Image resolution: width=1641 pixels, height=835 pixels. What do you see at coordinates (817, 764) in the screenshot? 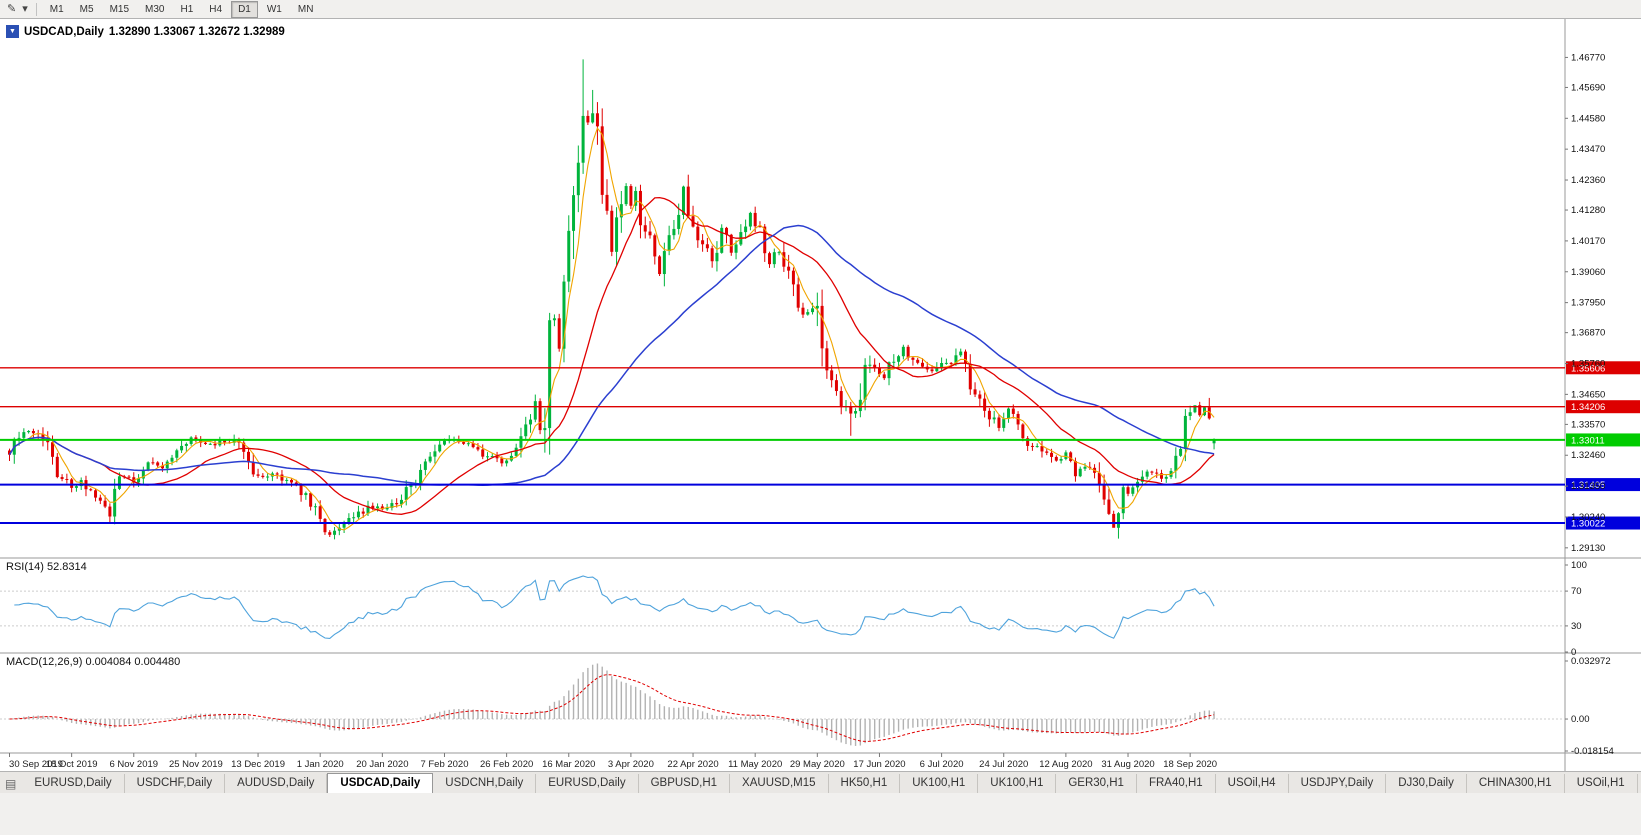
I see `date-axis-label: 29 May 2020` at bounding box center [817, 764].